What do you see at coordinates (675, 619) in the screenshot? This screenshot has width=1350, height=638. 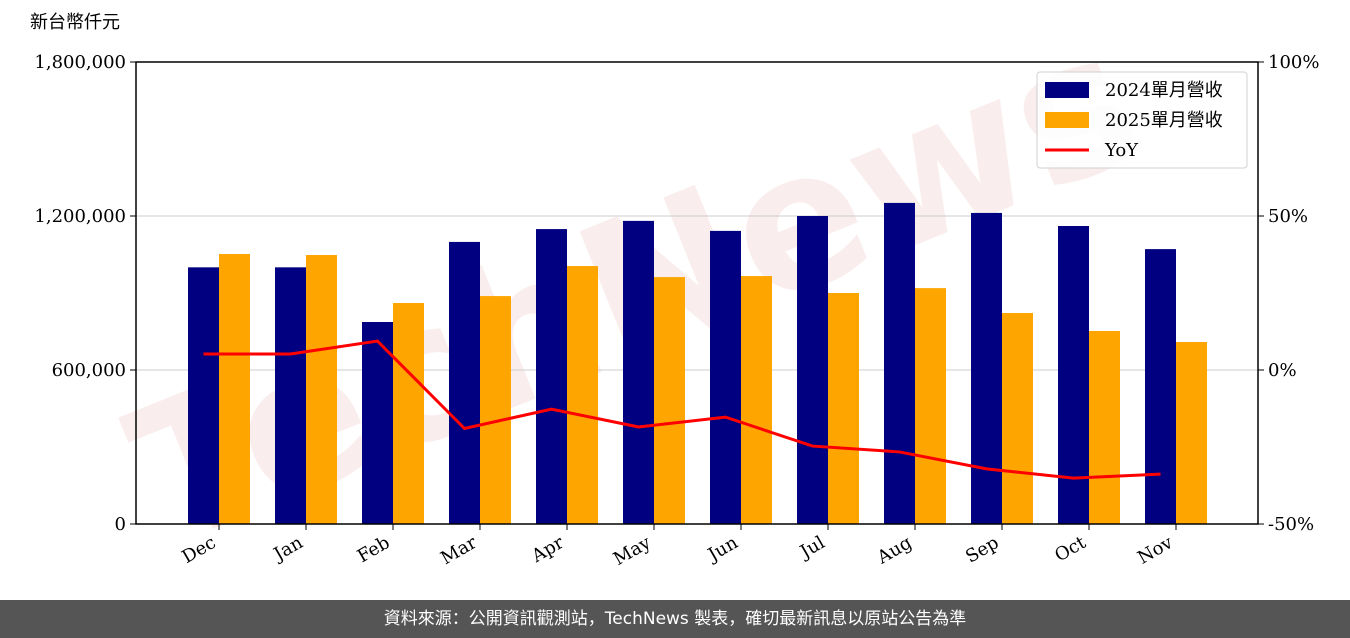 I see `footer: 資料來源：公開資訊觀測站，TechNews 製表，確切最新訊息以原站公告為準` at bounding box center [675, 619].